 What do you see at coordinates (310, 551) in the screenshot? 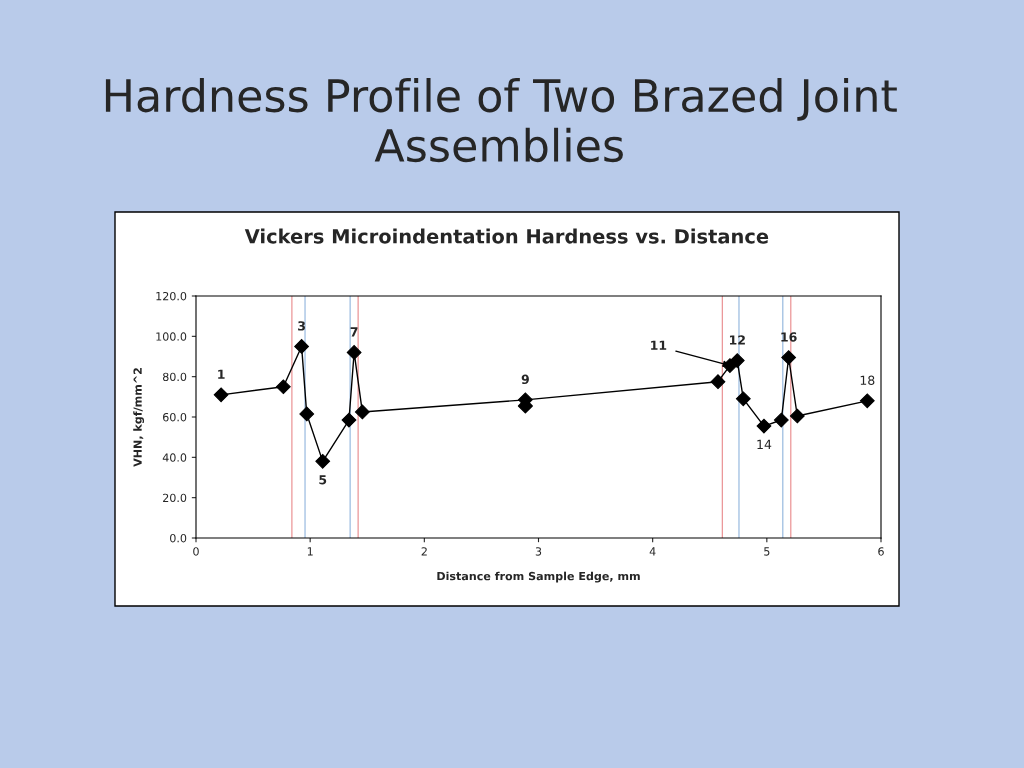
I see `x-tick-label: 1` at bounding box center [310, 551].